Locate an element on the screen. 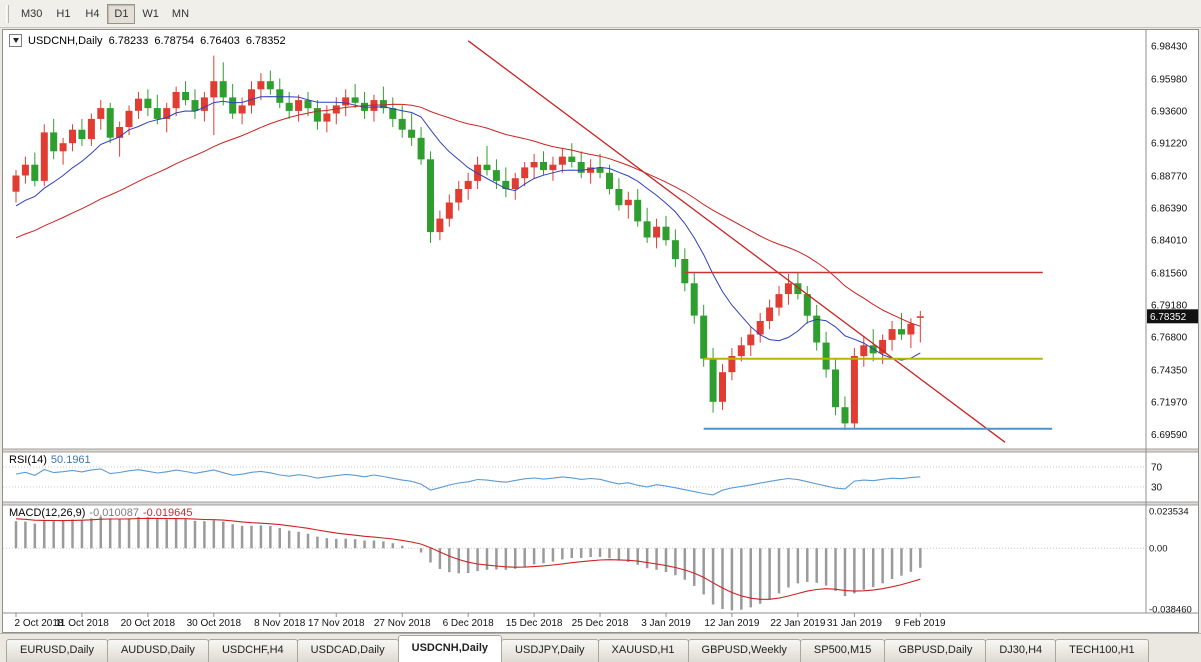 Image resolution: width=1201 pixels, height=662 pixels. timeframe-button-m30: M30 is located at coordinates (32, 13).